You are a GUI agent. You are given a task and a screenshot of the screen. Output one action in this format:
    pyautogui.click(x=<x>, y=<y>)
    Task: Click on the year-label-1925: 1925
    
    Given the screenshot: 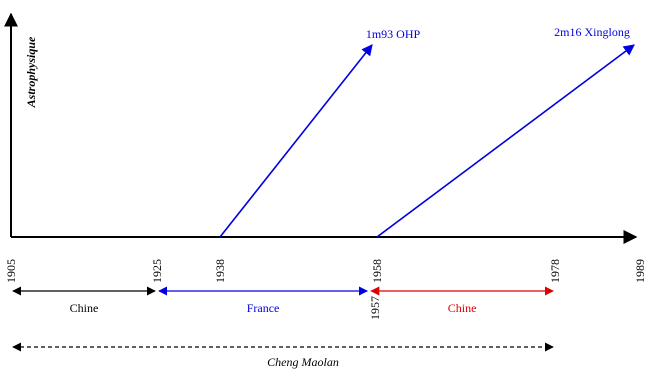 What is the action you would take?
    pyautogui.click(x=157, y=271)
    